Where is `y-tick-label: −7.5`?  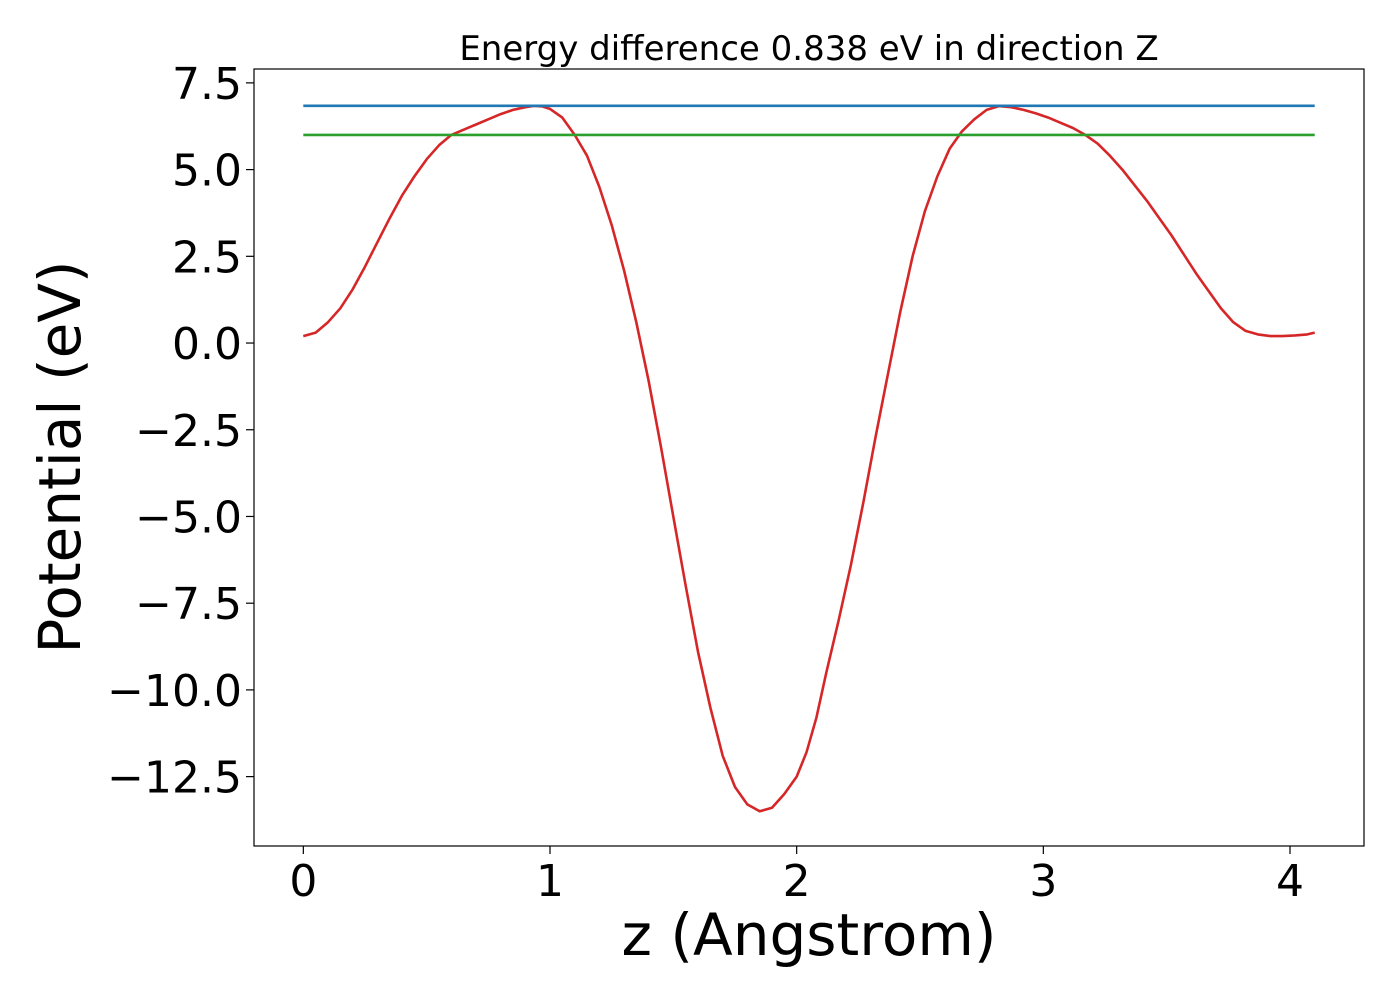
y-tick-label: −7.5 is located at coordinates (188, 604).